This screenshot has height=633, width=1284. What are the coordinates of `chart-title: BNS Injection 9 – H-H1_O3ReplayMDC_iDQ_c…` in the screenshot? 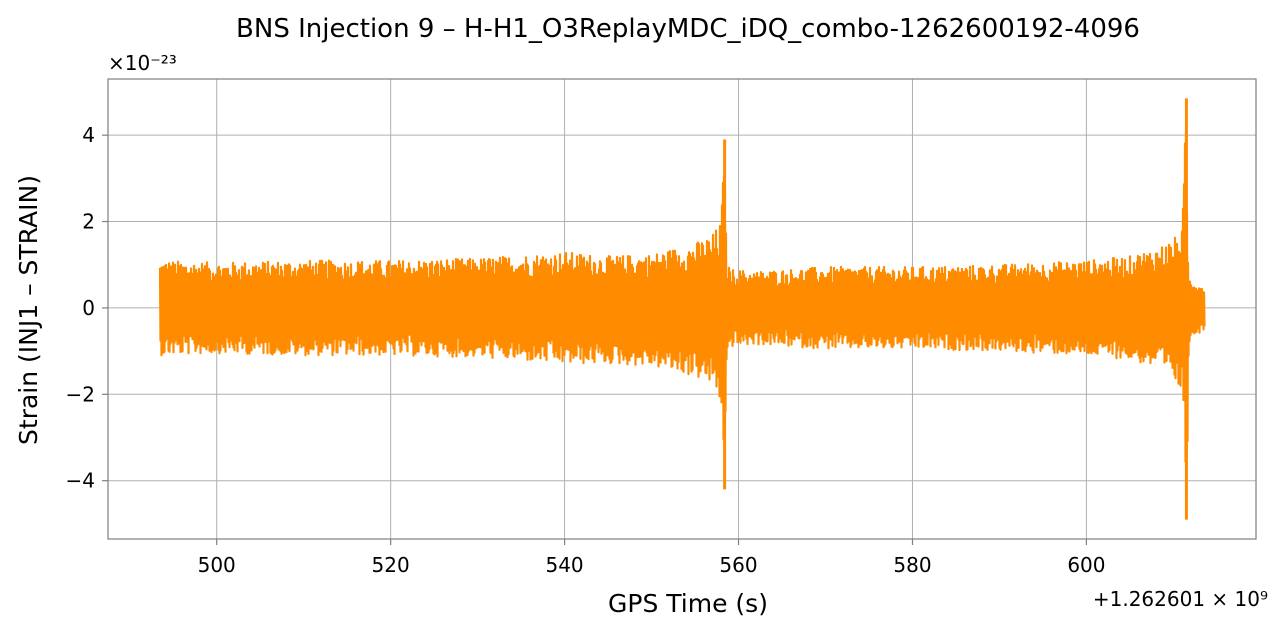 It's located at (688, 29).